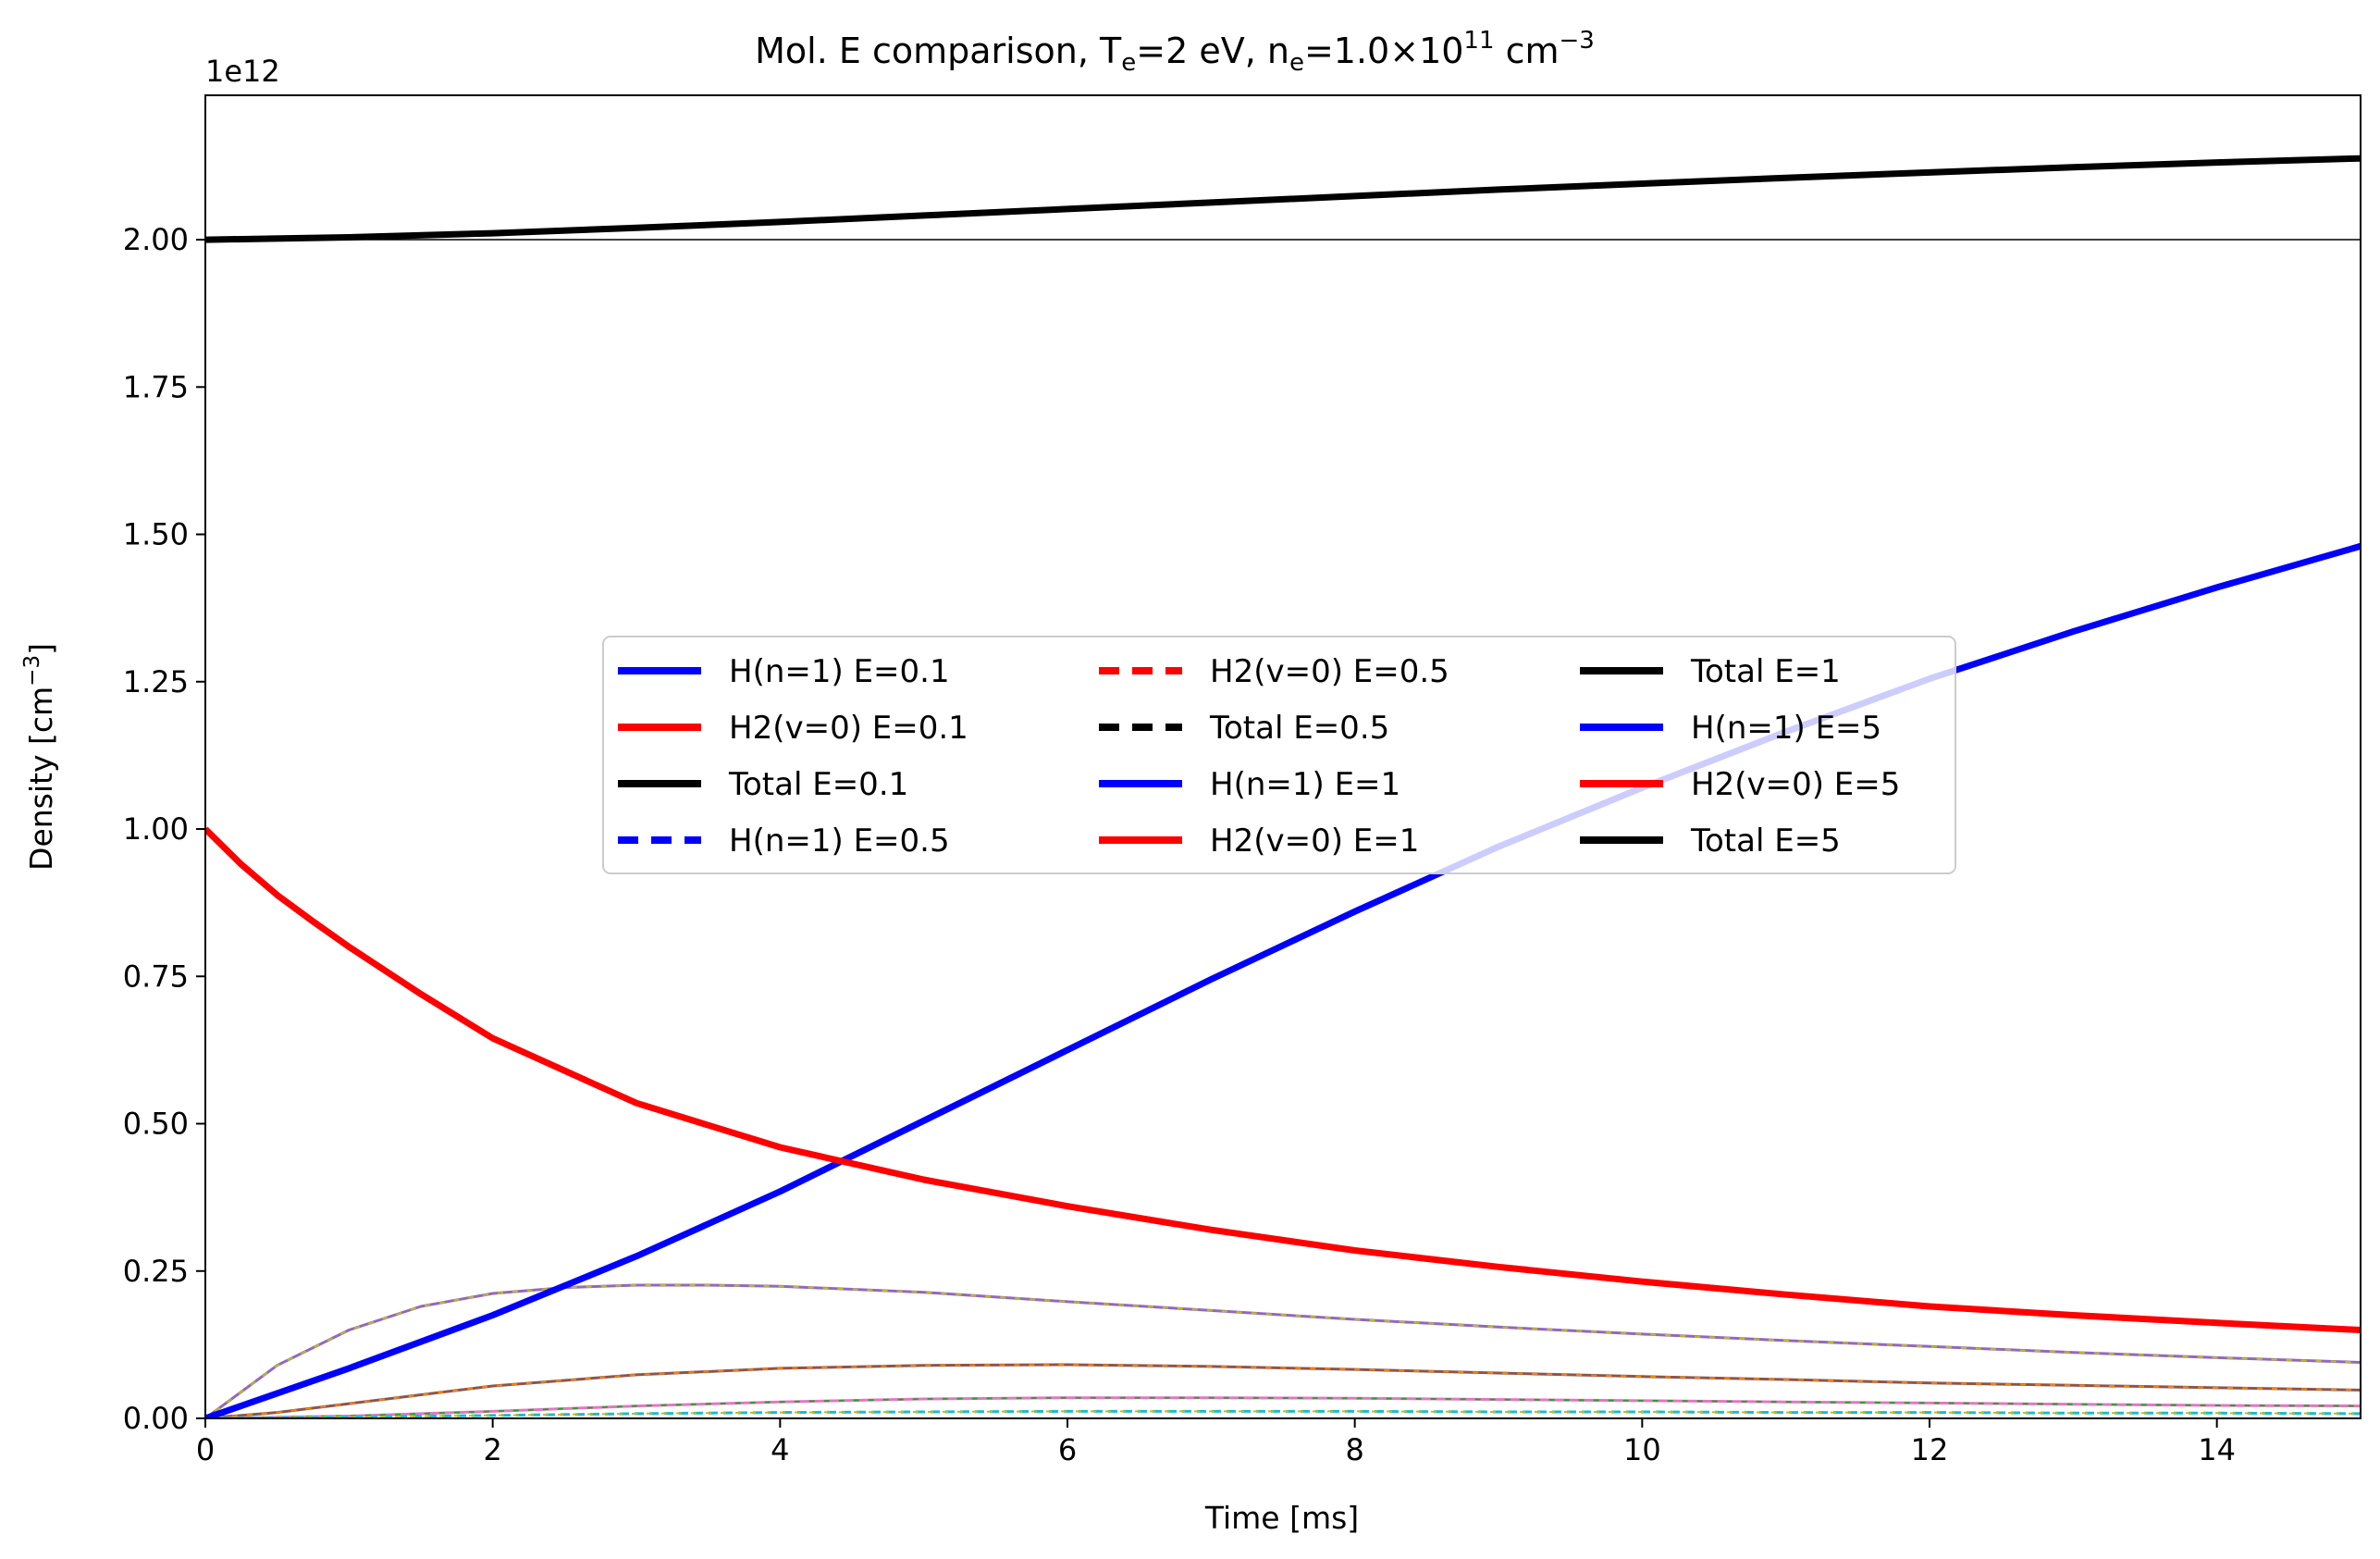  I want to click on y-tick-label: 0.00, so click(156, 1418).